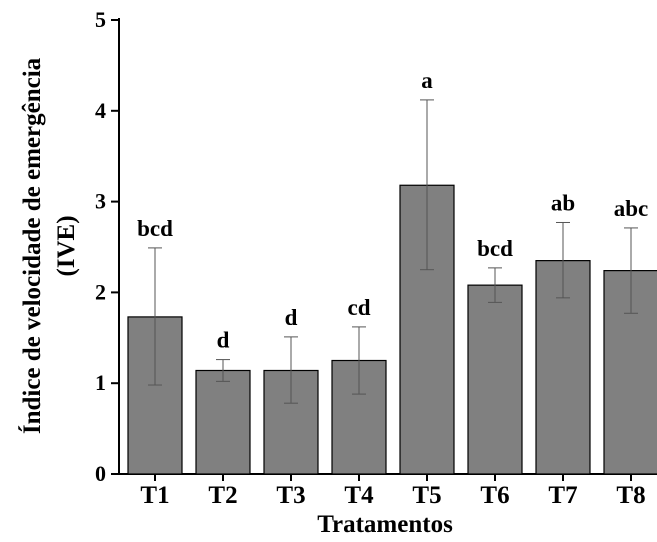  What do you see at coordinates (562, 495) in the screenshot?
I see `x-tick-label: T7` at bounding box center [562, 495].